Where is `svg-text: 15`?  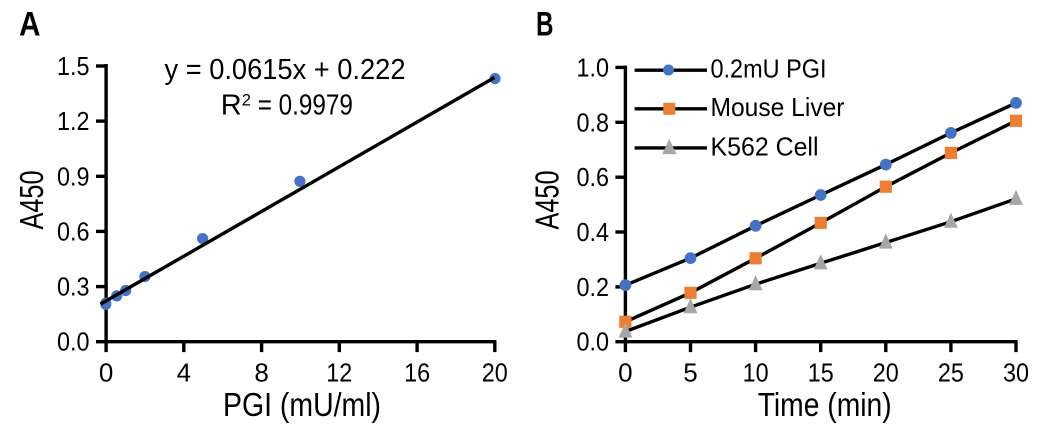 svg-text: 15 is located at coordinates (821, 373).